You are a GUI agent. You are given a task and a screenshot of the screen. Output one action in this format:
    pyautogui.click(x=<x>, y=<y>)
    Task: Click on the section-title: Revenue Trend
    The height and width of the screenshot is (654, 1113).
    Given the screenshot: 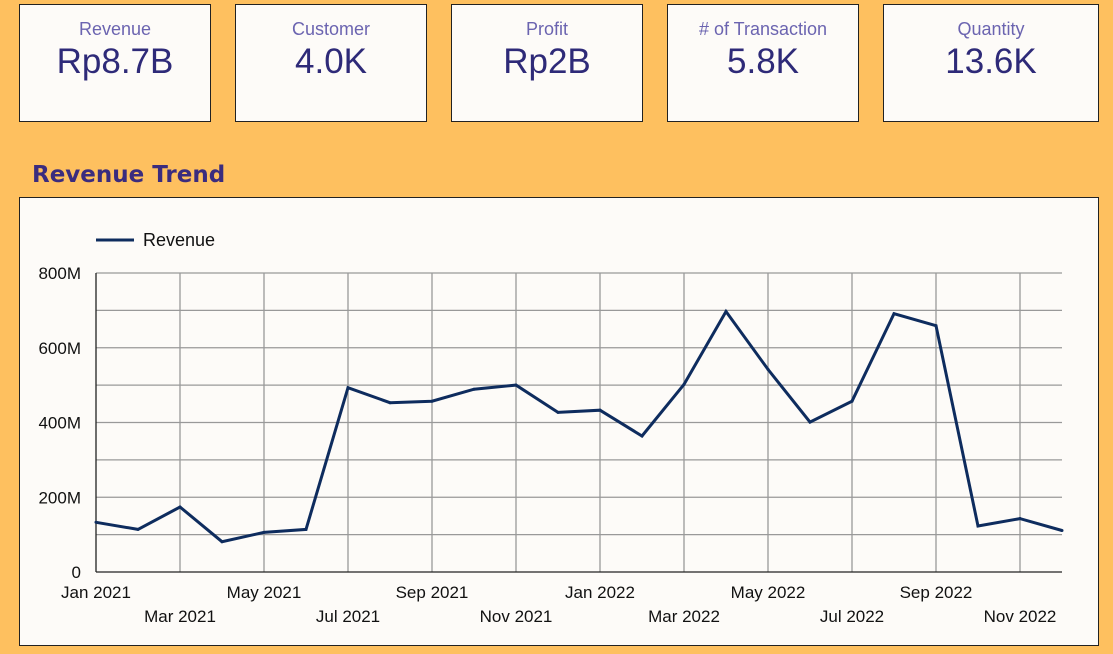 What is the action you would take?
    pyautogui.click(x=129, y=175)
    